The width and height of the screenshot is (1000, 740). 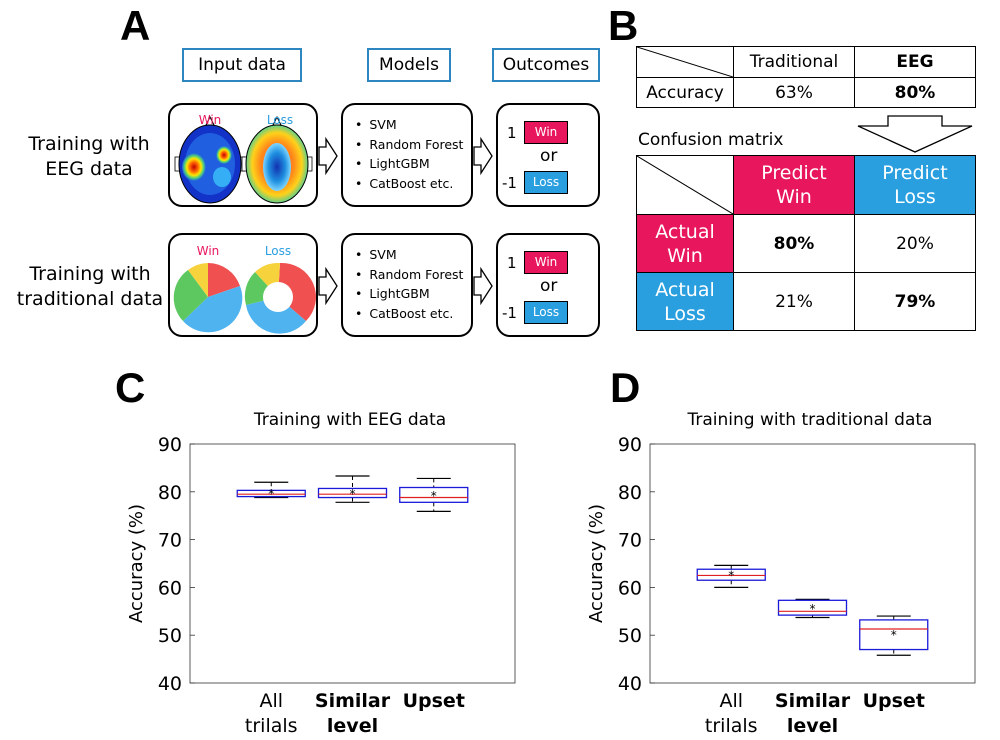 I want to click on traditional-pies: Win Loss, so click(x=244, y=289).